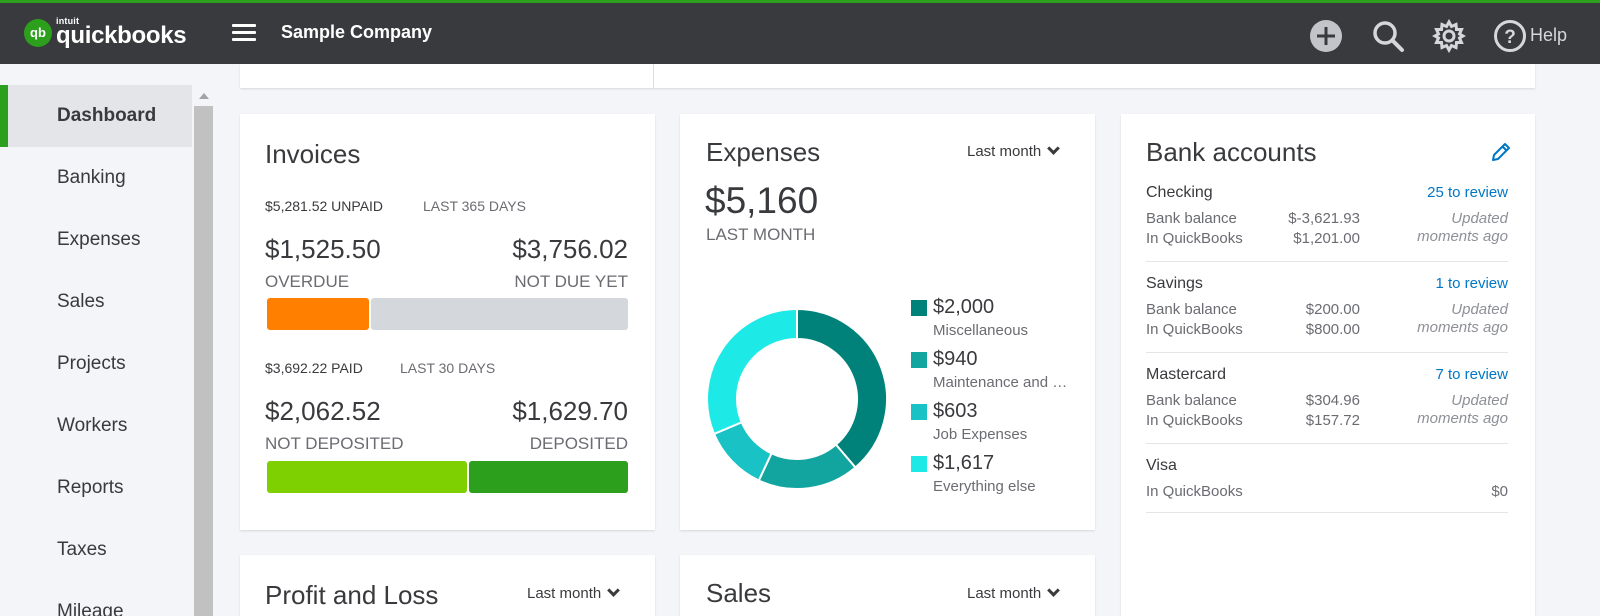 The height and width of the screenshot is (616, 1600). I want to click on overdue-label: OVERDUE, so click(307, 281).